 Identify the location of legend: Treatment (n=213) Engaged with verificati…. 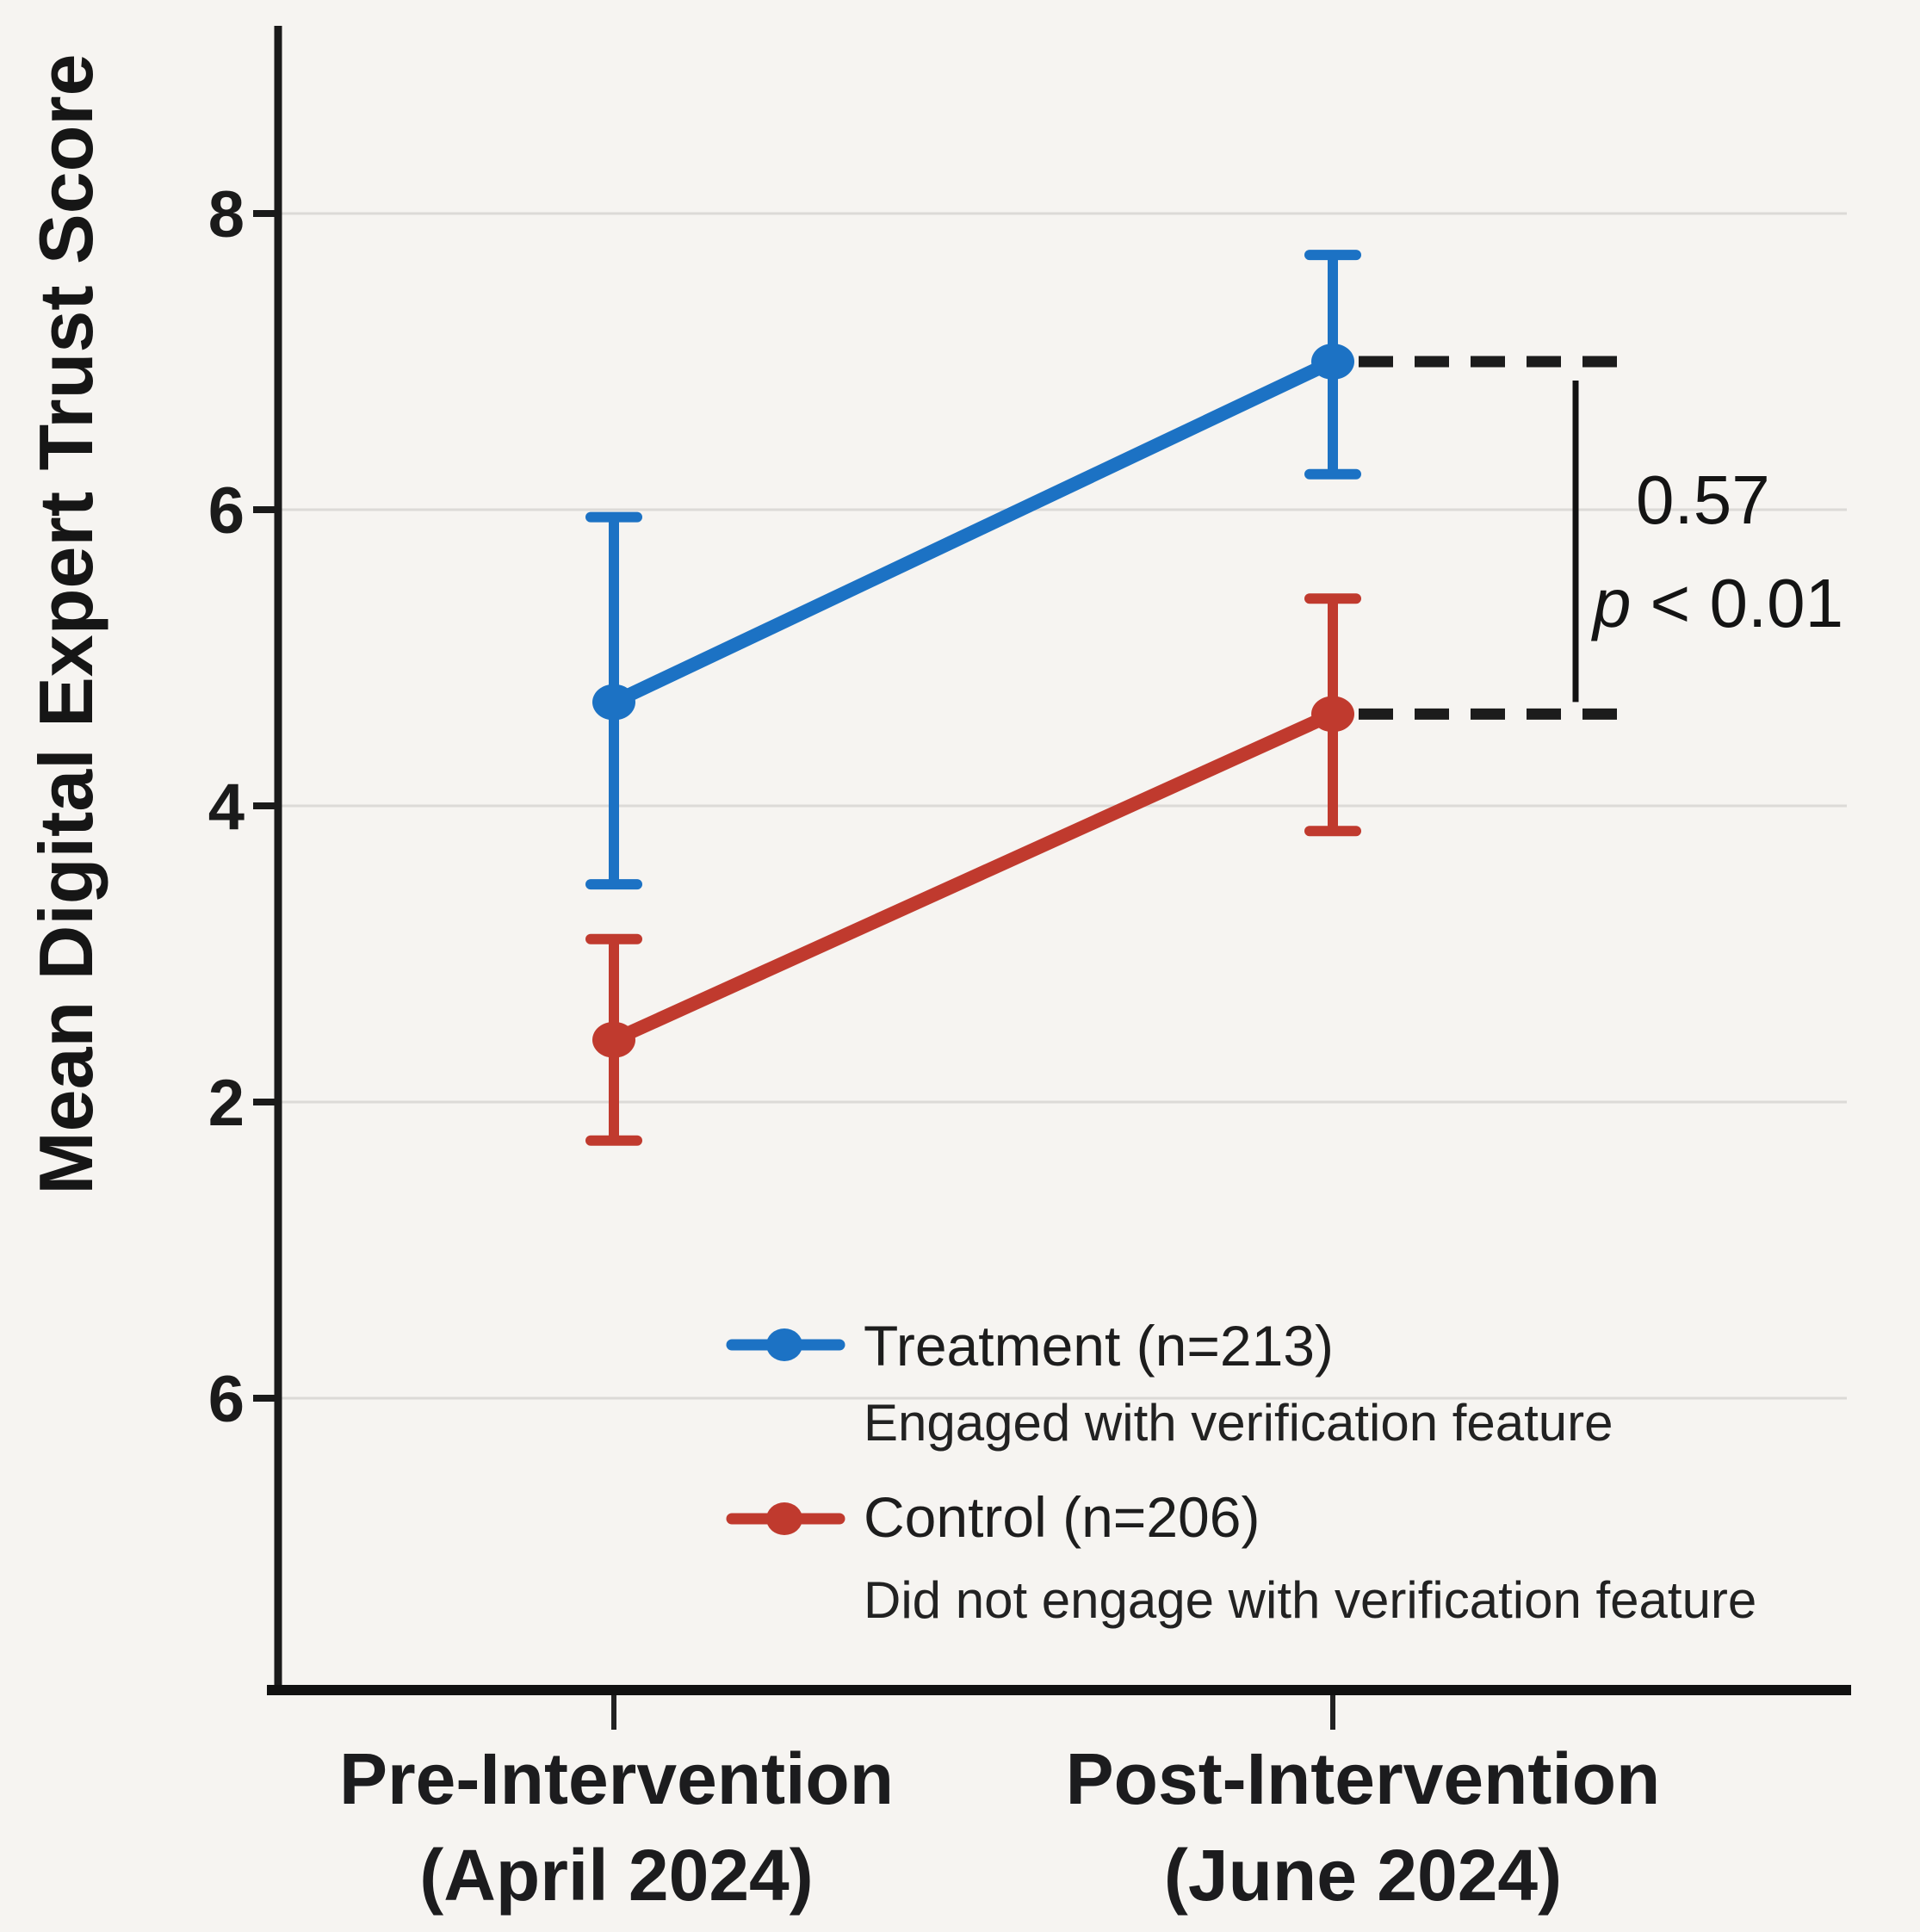
(1241, 1472).